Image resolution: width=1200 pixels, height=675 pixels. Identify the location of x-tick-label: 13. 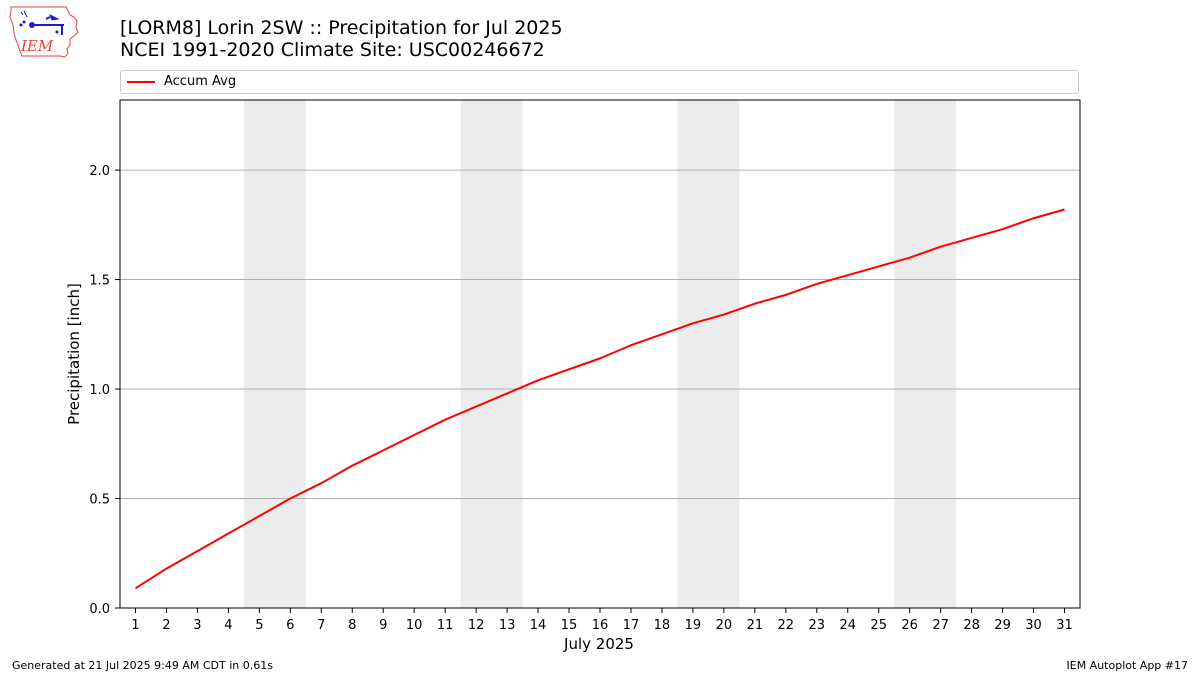
(507, 625).